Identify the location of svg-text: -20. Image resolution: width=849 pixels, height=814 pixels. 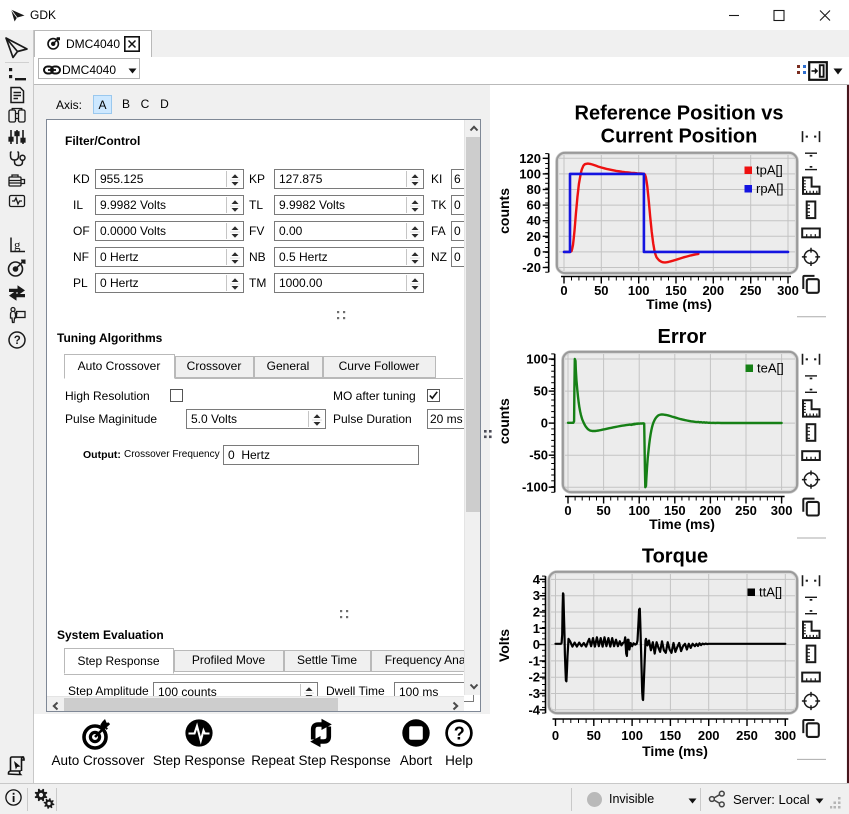
(531, 267).